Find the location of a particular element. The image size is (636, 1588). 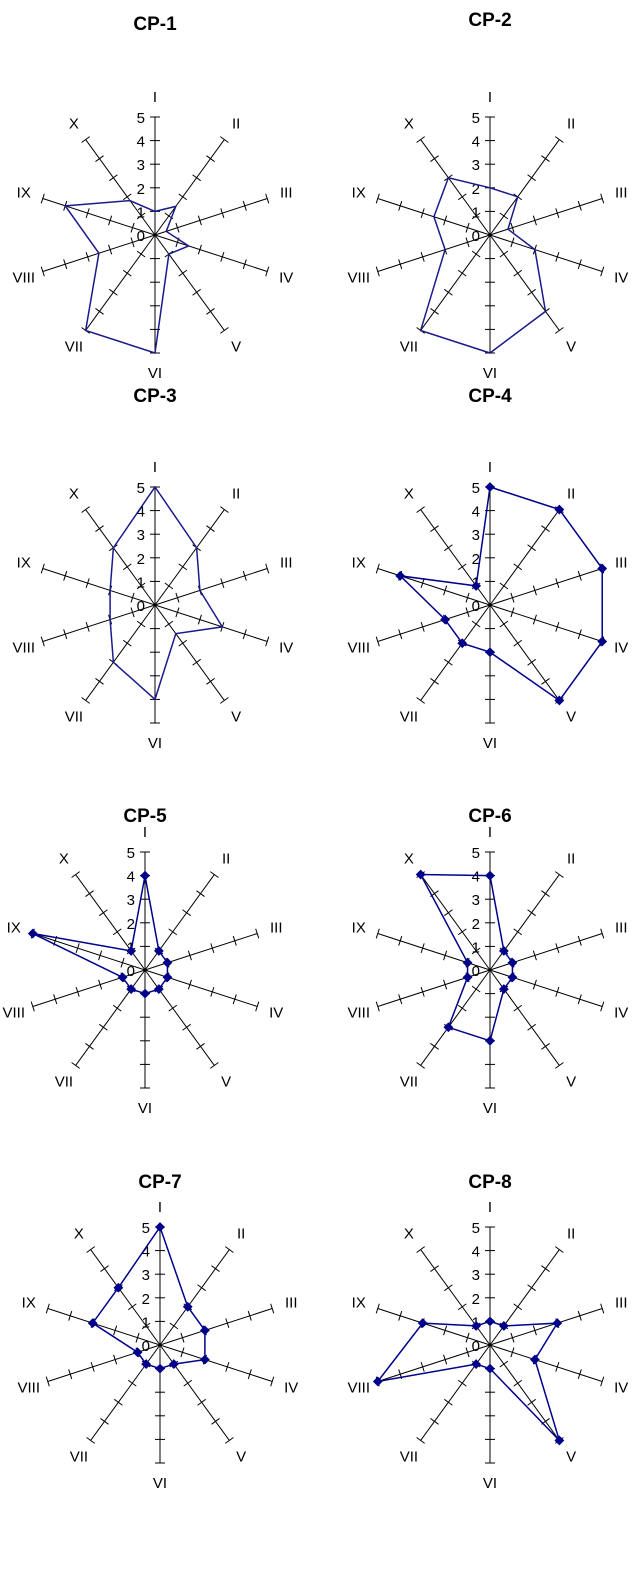

spoke-IX is located at coordinates (434, 1327).